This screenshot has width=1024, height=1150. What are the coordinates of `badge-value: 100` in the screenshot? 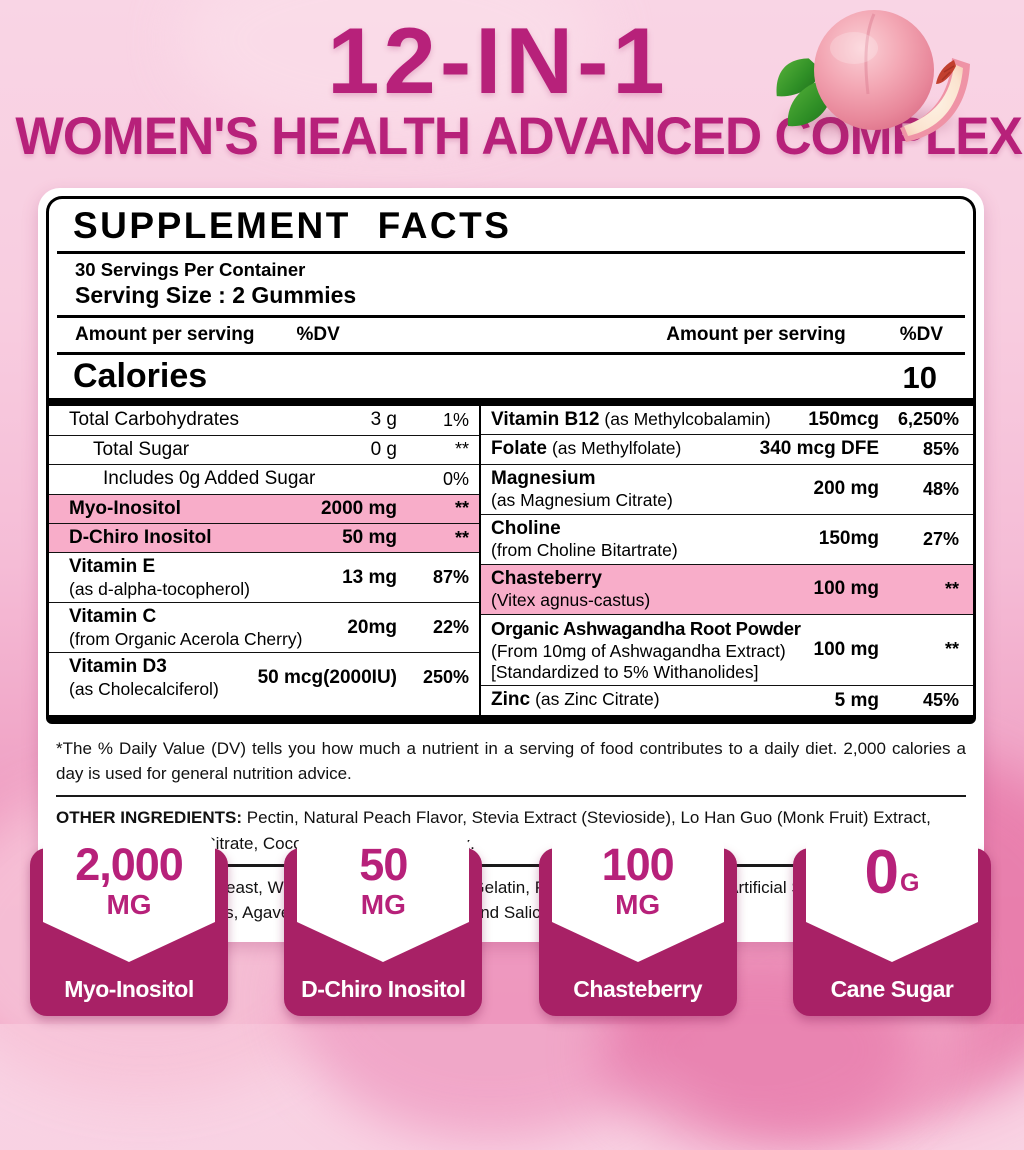 It's located at (638, 864).